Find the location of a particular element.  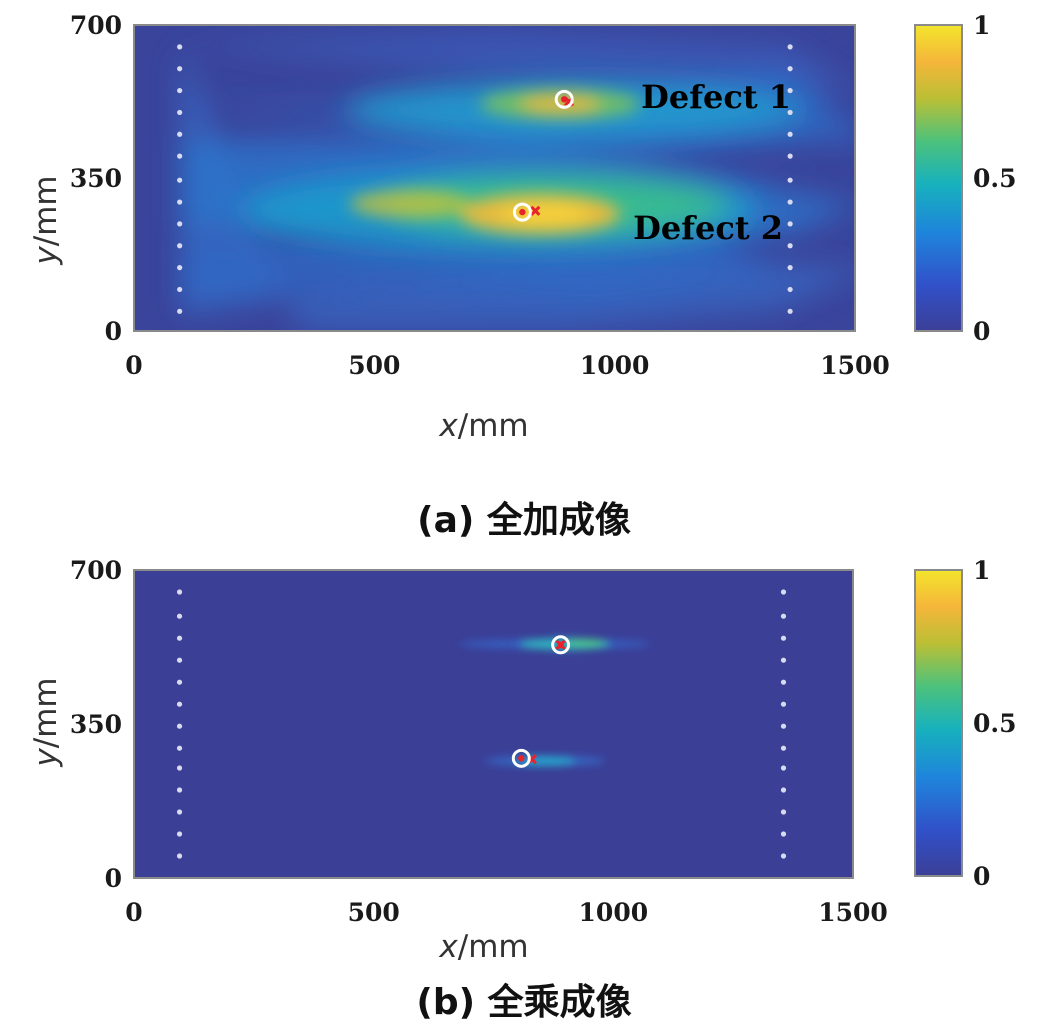

defect-labels-a: Defect 1 Defect 2 is located at coordinates (712, 162).